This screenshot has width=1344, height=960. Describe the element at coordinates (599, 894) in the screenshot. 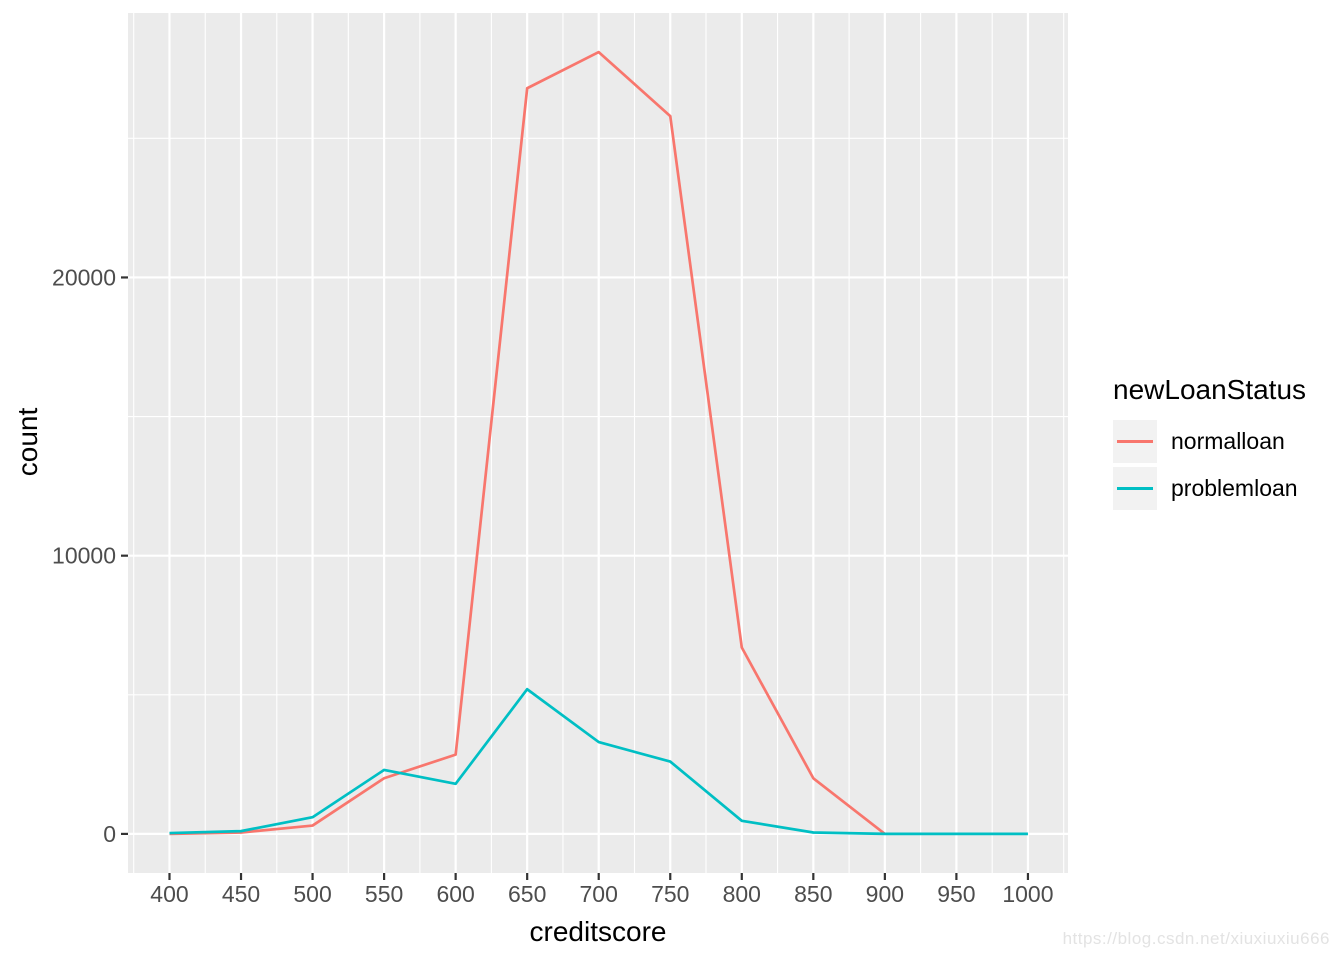

I see `x-tick-label: 700` at that location.